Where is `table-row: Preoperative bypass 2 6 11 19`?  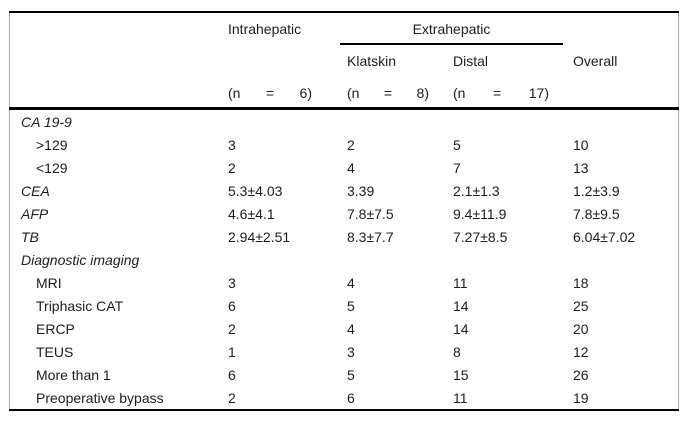 table-row: Preoperative bypass 2 6 11 19 is located at coordinates (344, 397).